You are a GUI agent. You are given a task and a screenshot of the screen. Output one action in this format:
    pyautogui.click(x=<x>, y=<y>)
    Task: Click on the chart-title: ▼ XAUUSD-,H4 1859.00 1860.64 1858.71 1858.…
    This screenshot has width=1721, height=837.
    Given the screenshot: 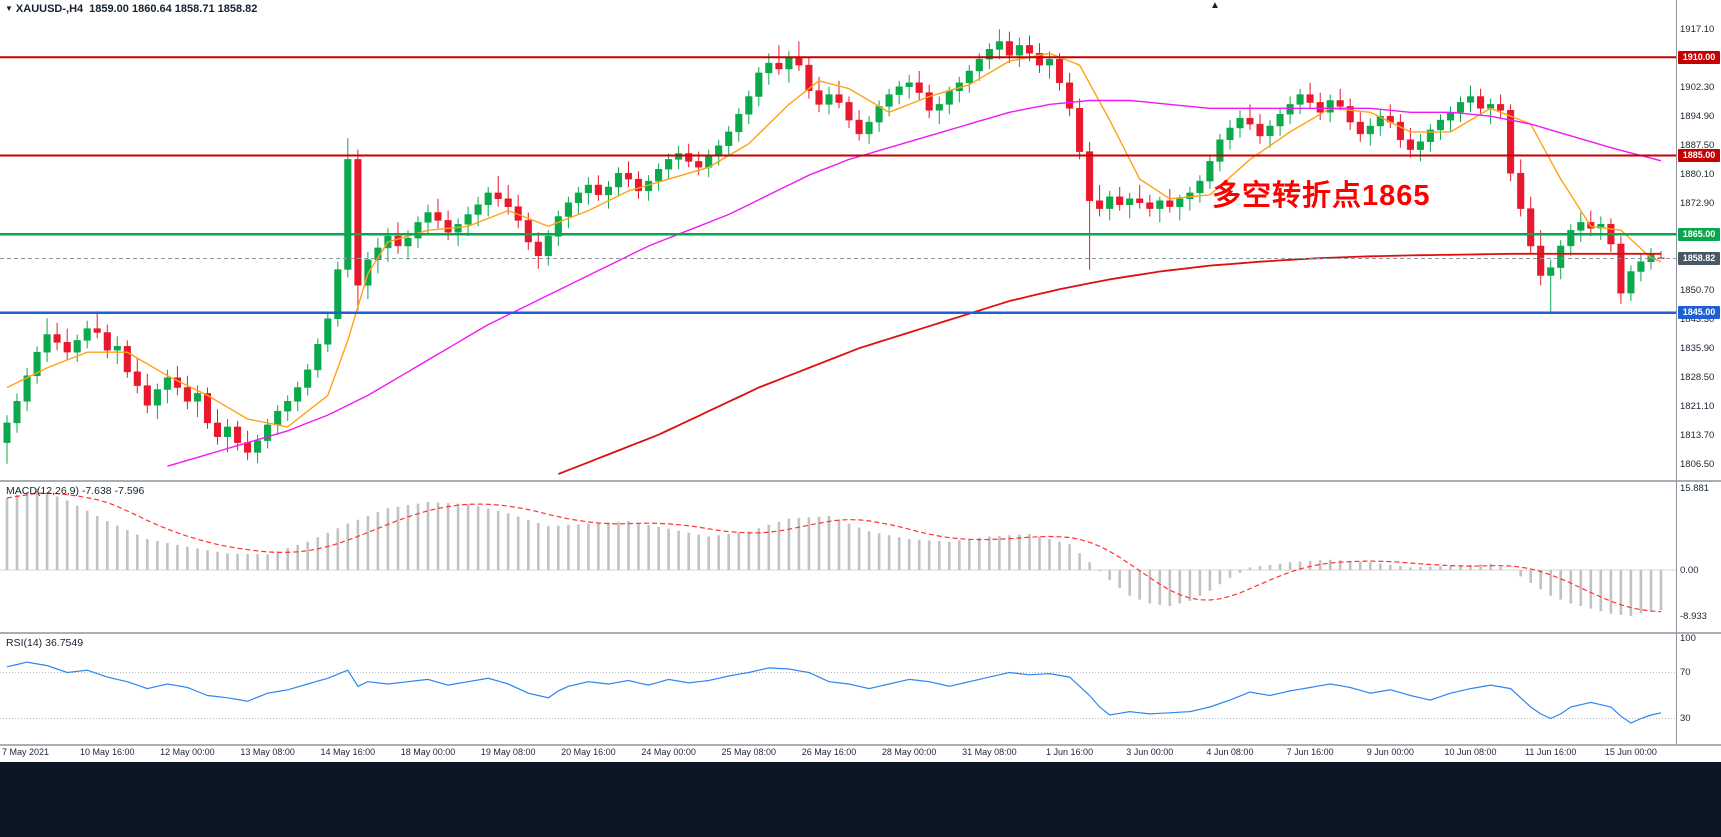 What is the action you would take?
    pyautogui.click(x=131, y=9)
    